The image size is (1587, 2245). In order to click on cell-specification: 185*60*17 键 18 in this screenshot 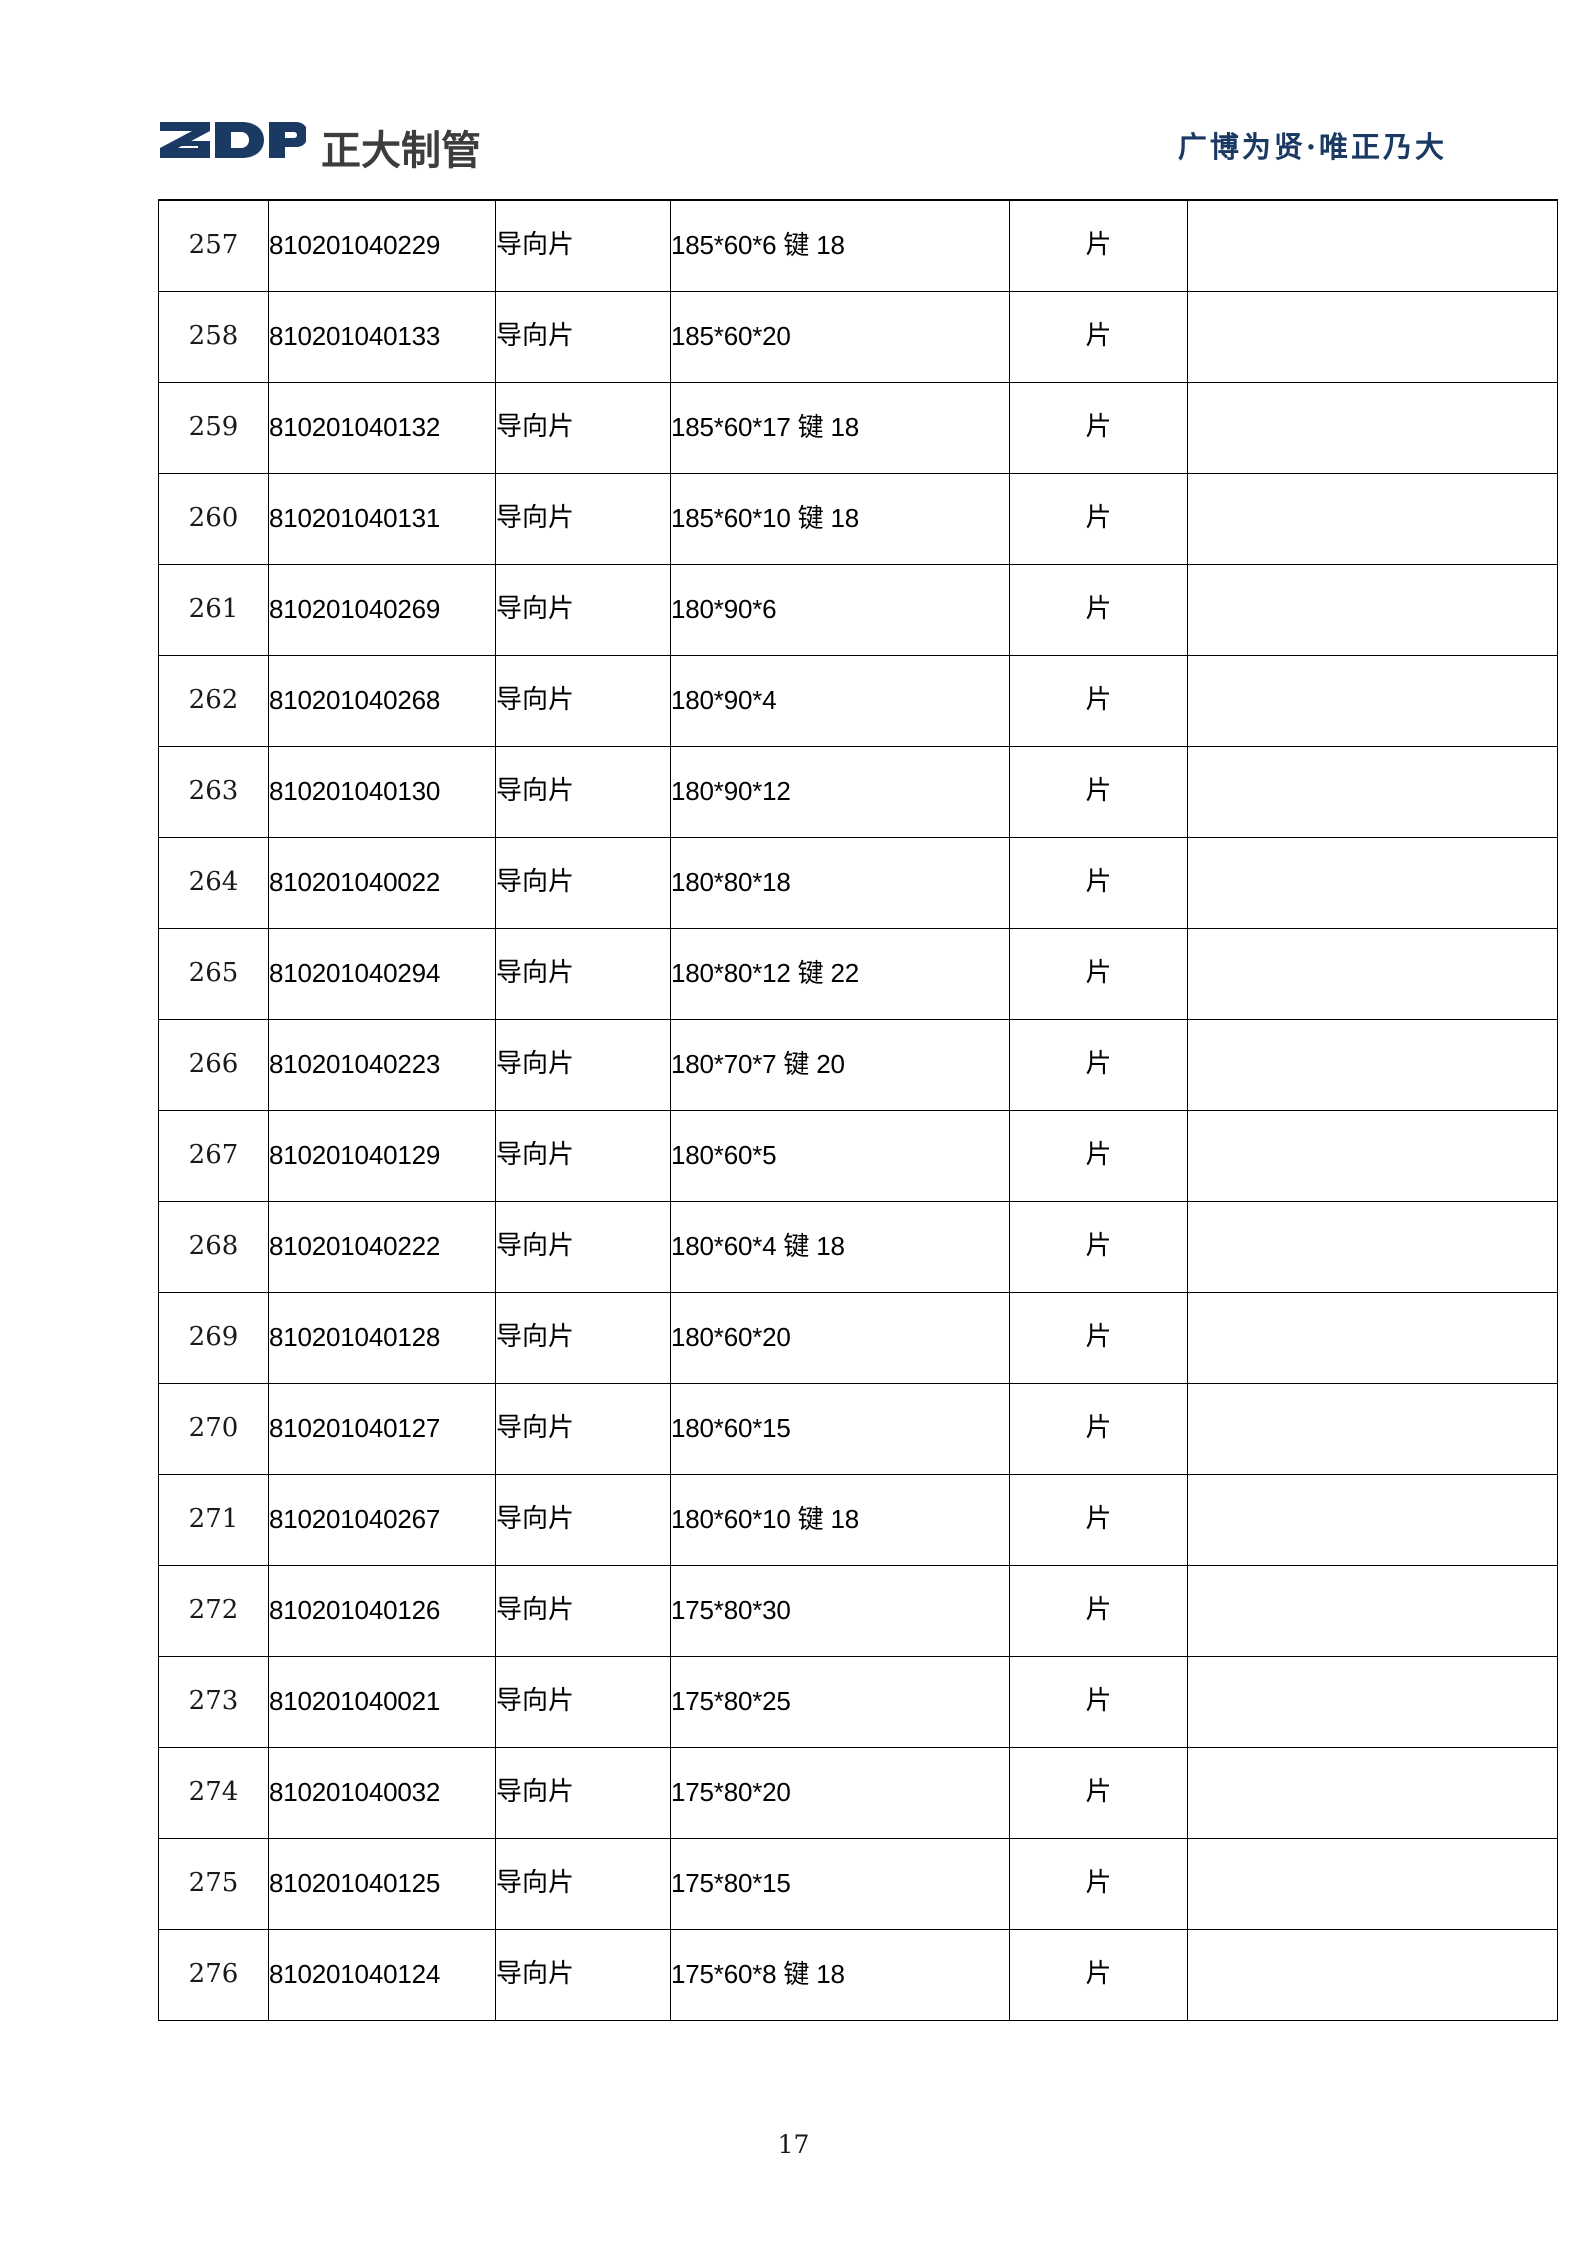, I will do `click(840, 428)`.